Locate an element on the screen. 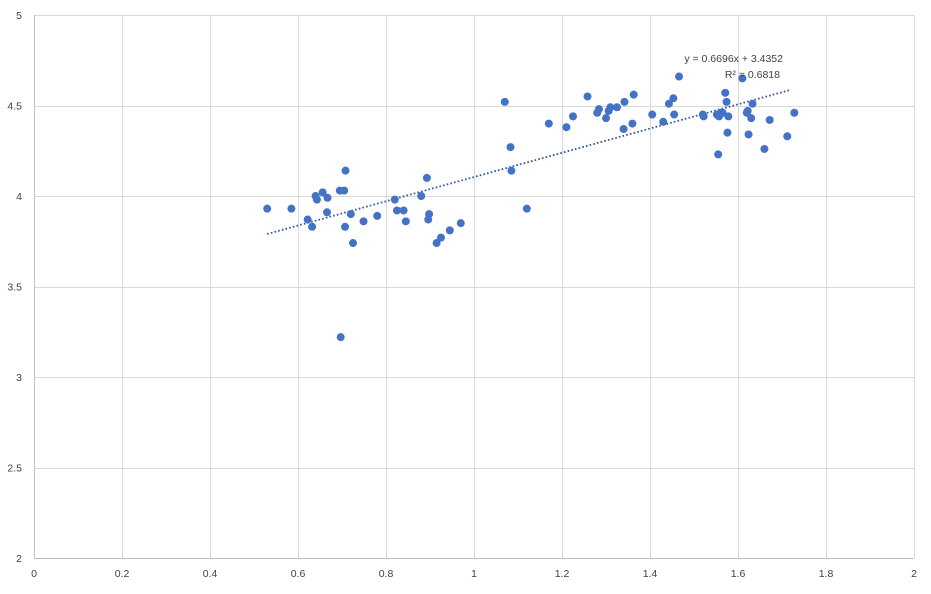 Image resolution: width=931 pixels, height=594 pixels. trendline-group is located at coordinates (529, 161).